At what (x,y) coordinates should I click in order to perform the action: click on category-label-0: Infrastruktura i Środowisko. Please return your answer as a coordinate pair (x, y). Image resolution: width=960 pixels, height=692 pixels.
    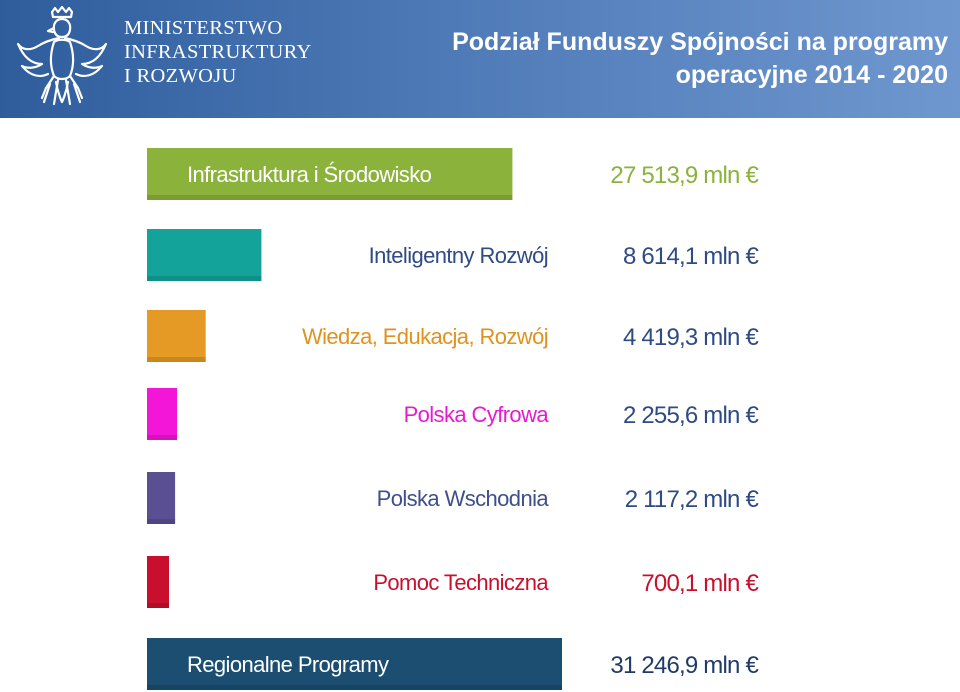
    Looking at the image, I should click on (309, 174).